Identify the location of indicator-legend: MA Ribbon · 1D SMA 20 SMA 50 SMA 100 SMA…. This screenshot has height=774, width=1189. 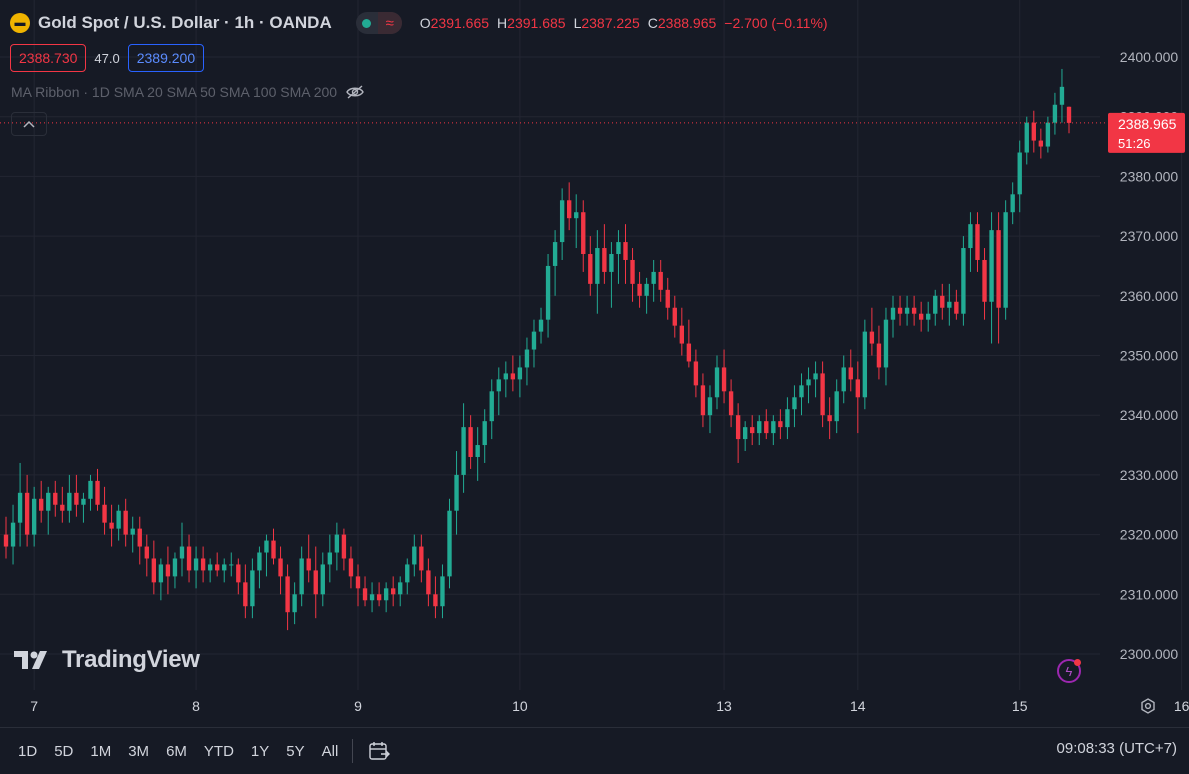
(188, 92).